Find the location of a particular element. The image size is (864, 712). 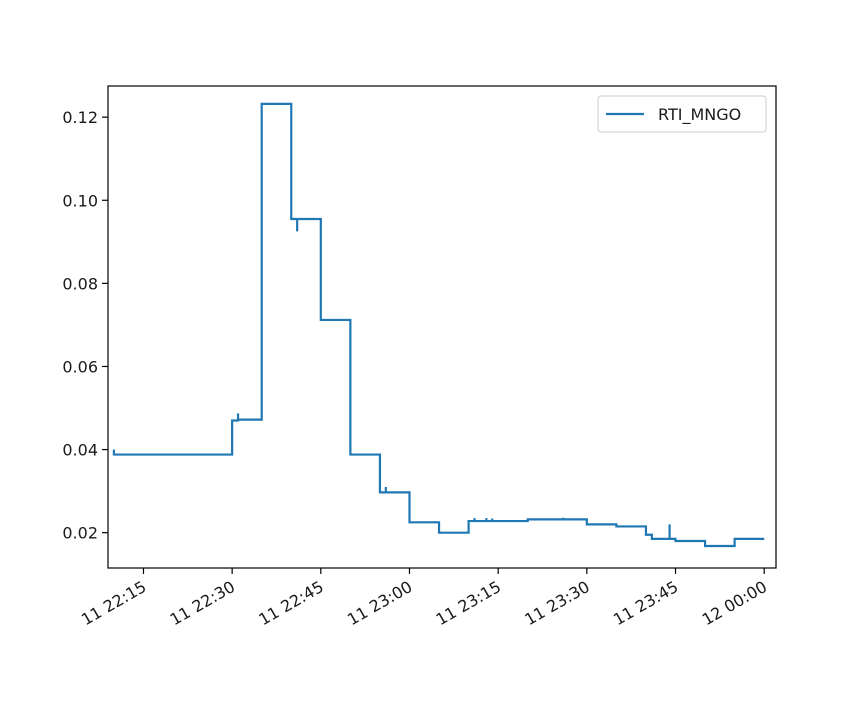

x-tick-label: 11 22:45 is located at coordinates (290, 603).